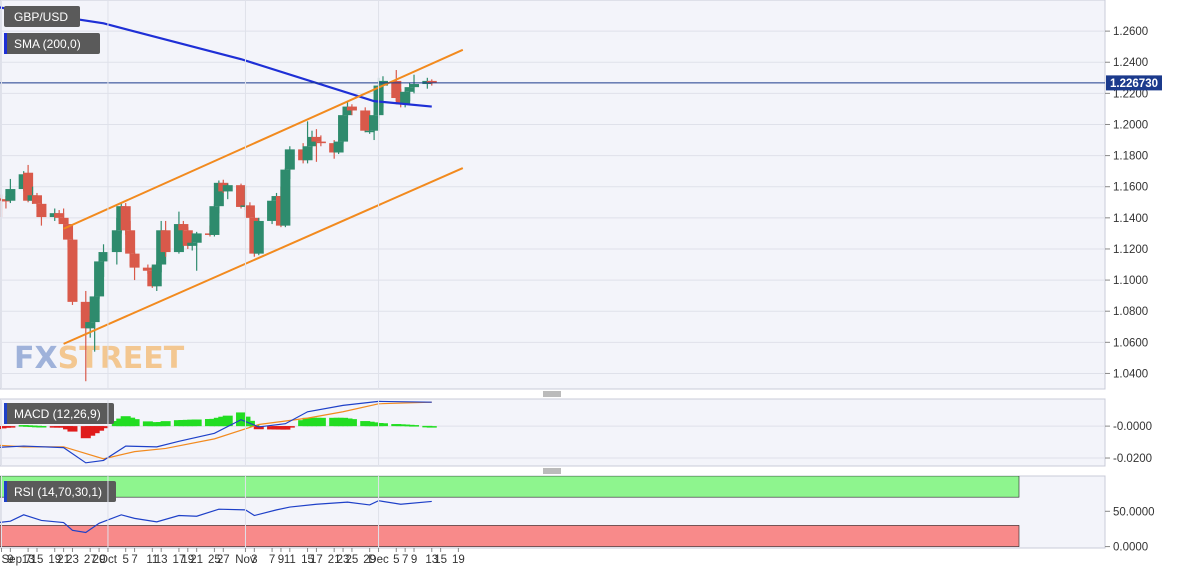 This screenshot has height=571, width=1182. What do you see at coordinates (5, 413) in the screenshot?
I see `macd-legend-swatch` at bounding box center [5, 413].